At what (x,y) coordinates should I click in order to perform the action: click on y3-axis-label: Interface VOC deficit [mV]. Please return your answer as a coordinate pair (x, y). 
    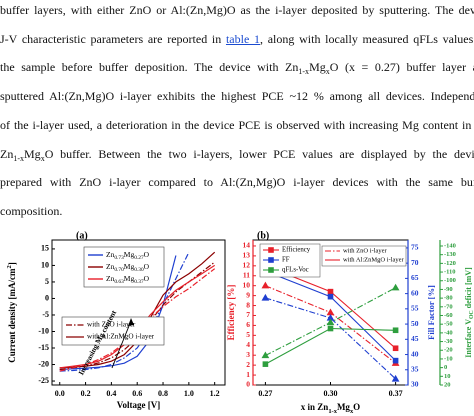
    Looking at the image, I should click on (469, 312).